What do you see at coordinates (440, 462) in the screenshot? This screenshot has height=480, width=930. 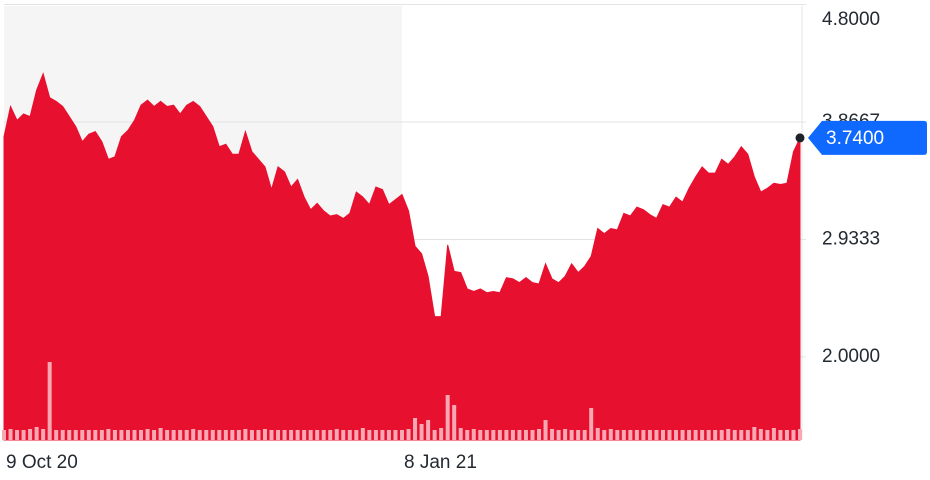 I see `x-tick-label: 8 Jan 21` at bounding box center [440, 462].